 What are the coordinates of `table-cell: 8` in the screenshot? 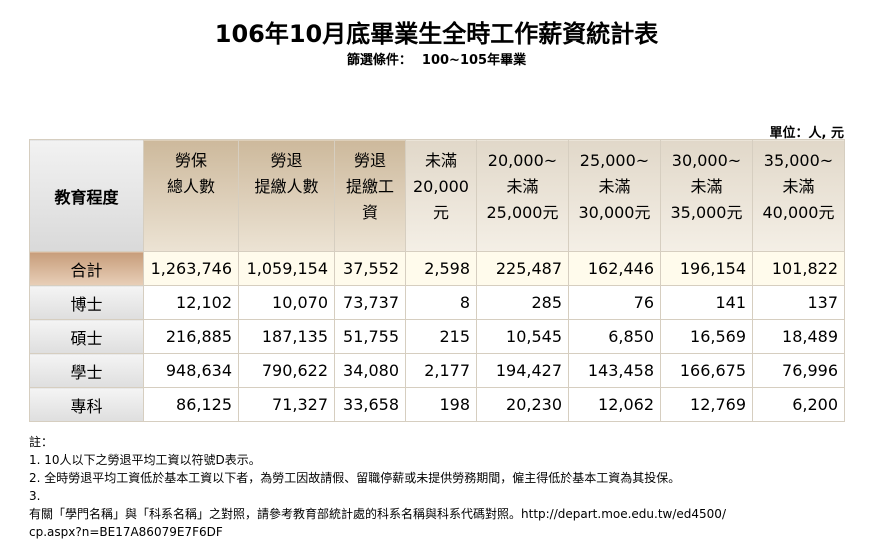 It's located at (441, 302).